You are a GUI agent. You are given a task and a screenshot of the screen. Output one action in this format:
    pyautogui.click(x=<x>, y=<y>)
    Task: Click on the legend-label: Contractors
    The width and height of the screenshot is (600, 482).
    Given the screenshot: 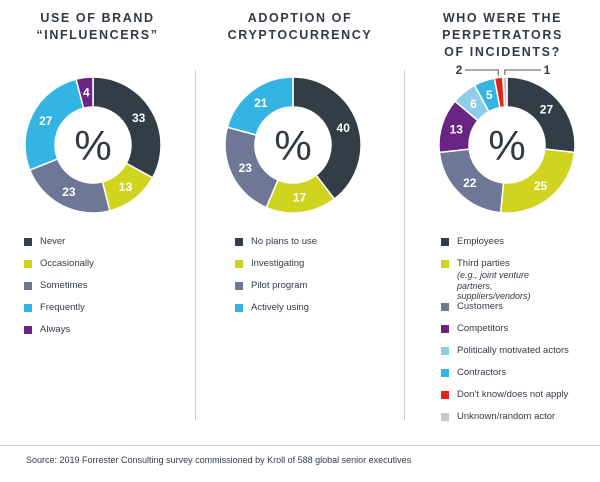 What is the action you would take?
    pyautogui.click(x=482, y=372)
    